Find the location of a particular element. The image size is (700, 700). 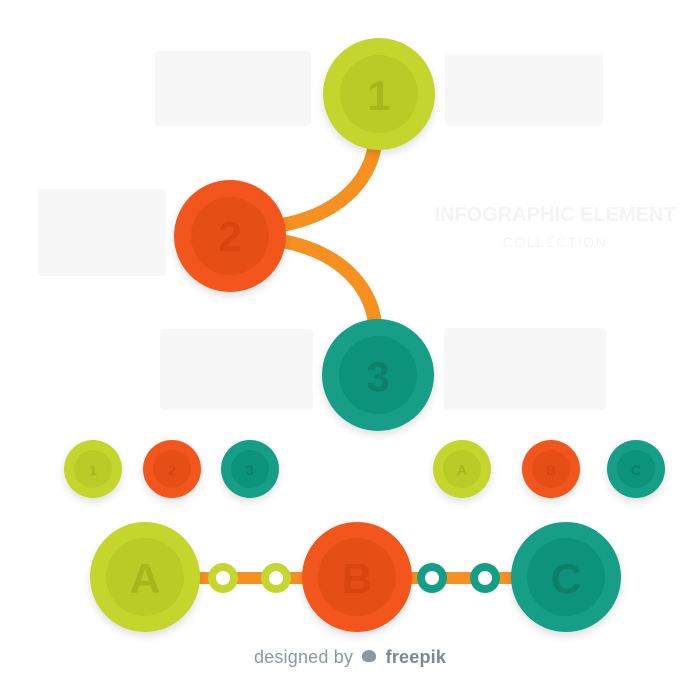

small-node-b-inner is located at coordinates (551, 469).